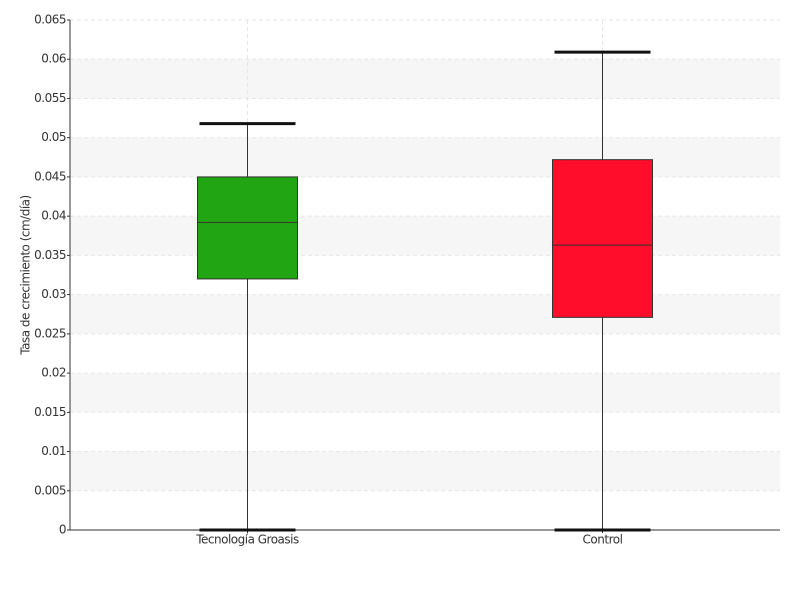 The width and height of the screenshot is (800, 600). I want to click on y-tick-label: 0.04, so click(53, 216).